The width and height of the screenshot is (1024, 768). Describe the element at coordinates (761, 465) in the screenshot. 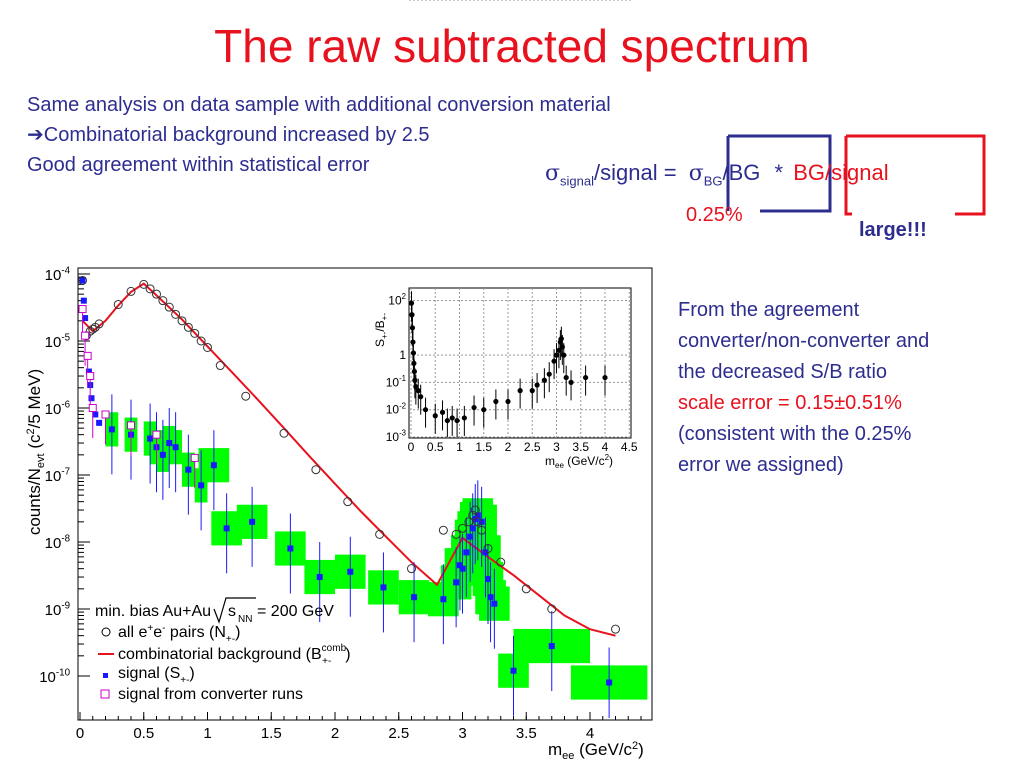

I see `conclusion-line: error we assigned)` at that location.